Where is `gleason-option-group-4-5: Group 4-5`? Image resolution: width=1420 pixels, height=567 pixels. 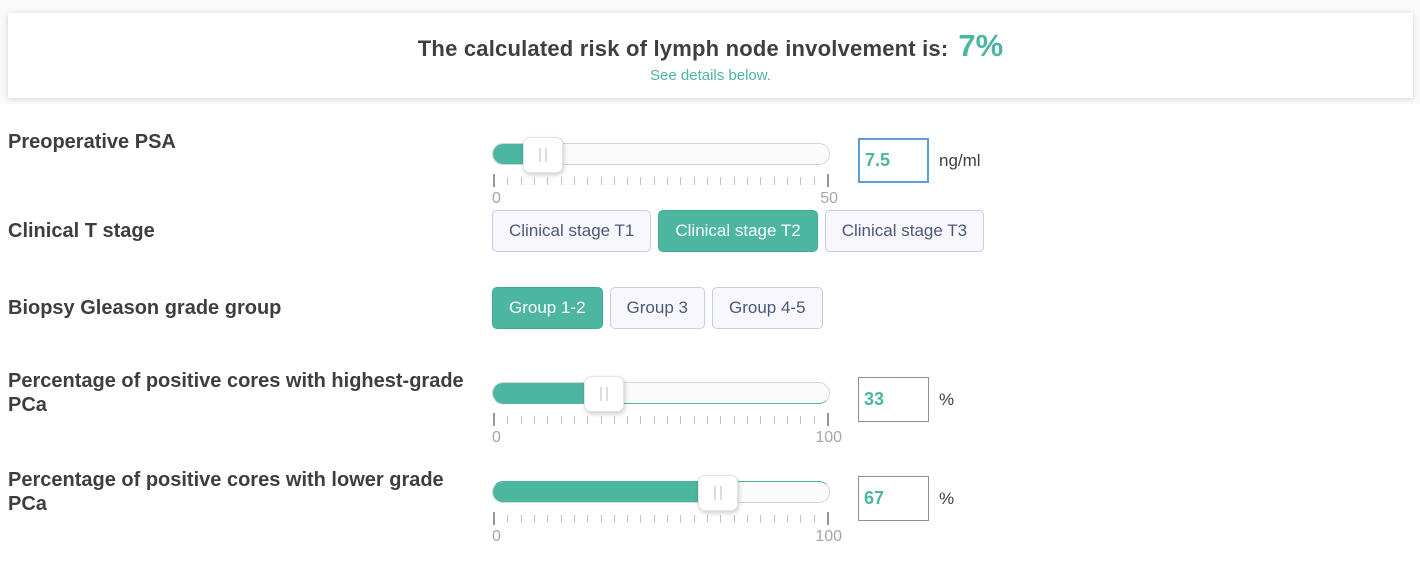 gleason-option-group-4-5: Group 4-5 is located at coordinates (767, 308).